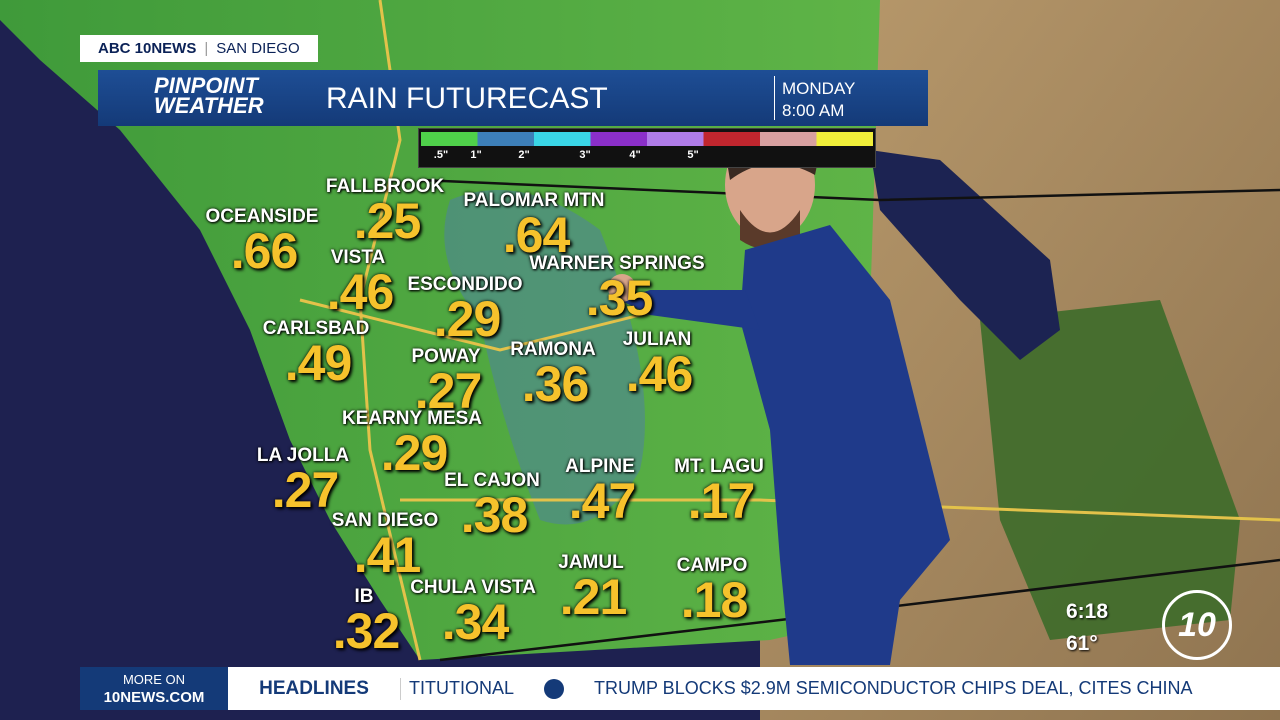 This screenshot has height=720, width=1280. I want to click on station-bar: ABC 10NEWS | SAN DIEGO, so click(199, 48).